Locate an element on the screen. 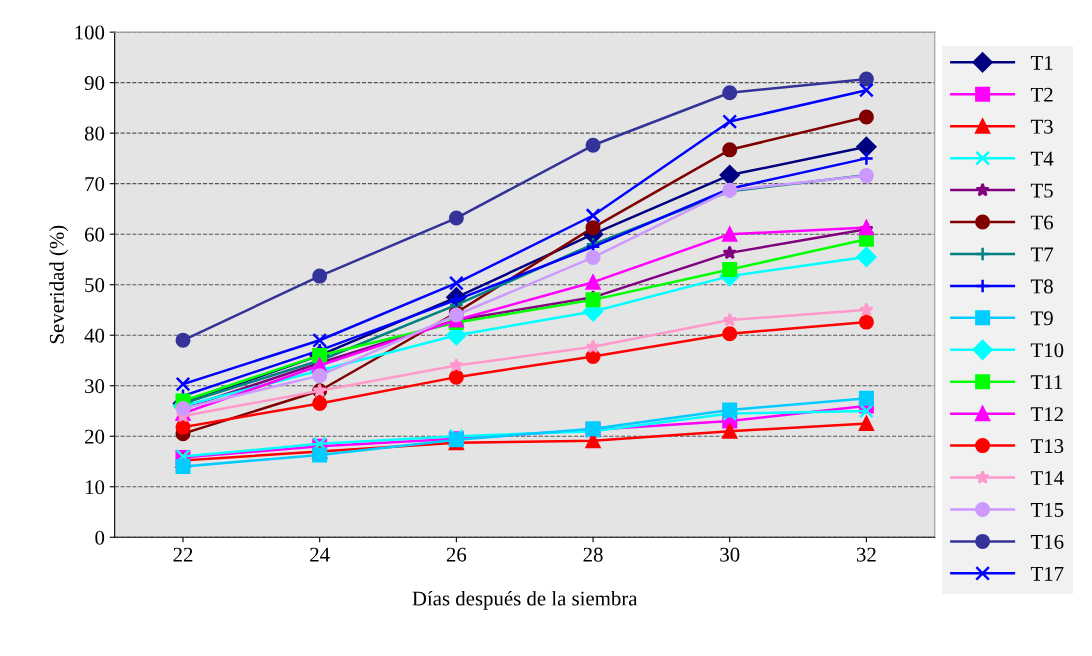 The image size is (1092, 656). x-tick-label: 30 is located at coordinates (730, 554).